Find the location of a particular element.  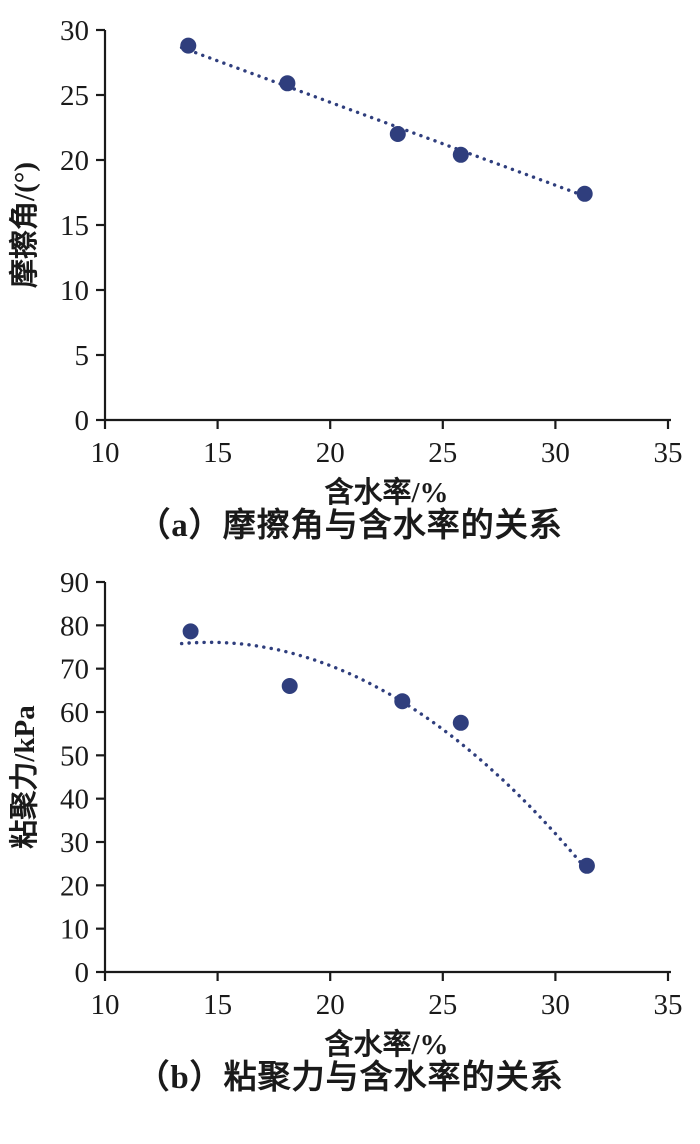

y-tick-label: 15 is located at coordinates (74, 226).